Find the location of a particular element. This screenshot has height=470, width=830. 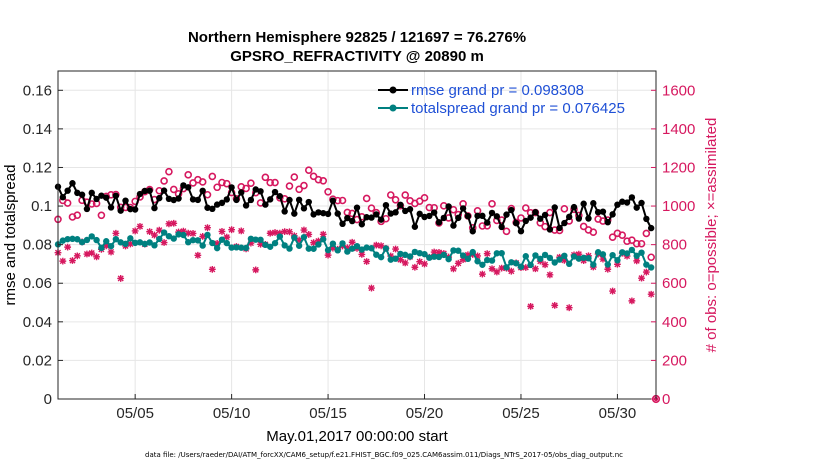

y2-axis-label: # of obs: o=possible; ×=assimilated is located at coordinates (711, 235).